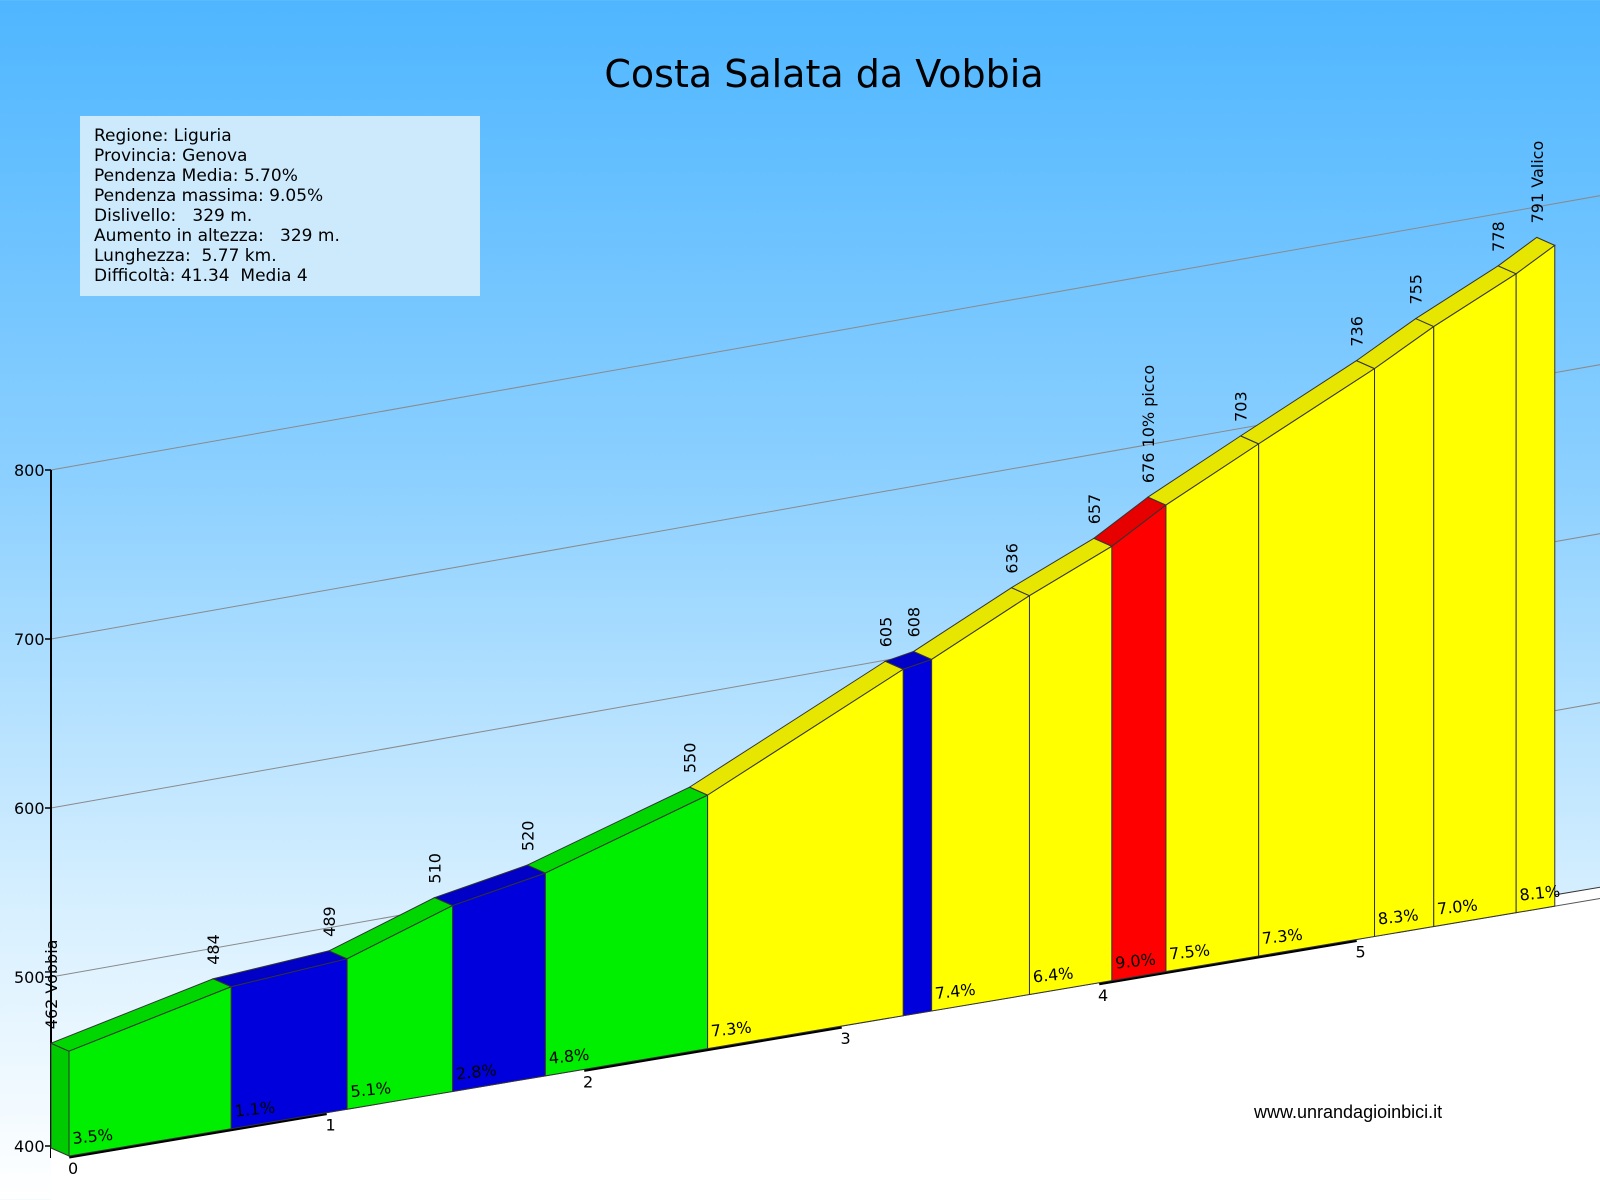 Image resolution: width=1600 pixels, height=1200 pixels. I want to click on x-tick-label: 5, so click(1361, 952).